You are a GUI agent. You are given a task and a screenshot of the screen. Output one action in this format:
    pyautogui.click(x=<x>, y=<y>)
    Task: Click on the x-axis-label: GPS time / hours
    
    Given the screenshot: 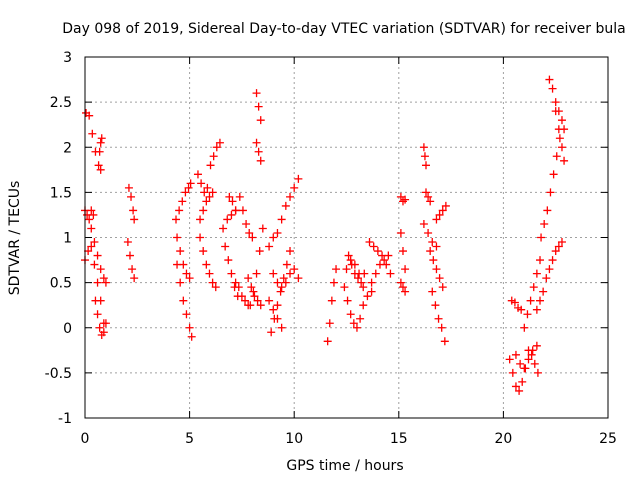 What is the action you would take?
    pyautogui.click(x=344, y=466)
    